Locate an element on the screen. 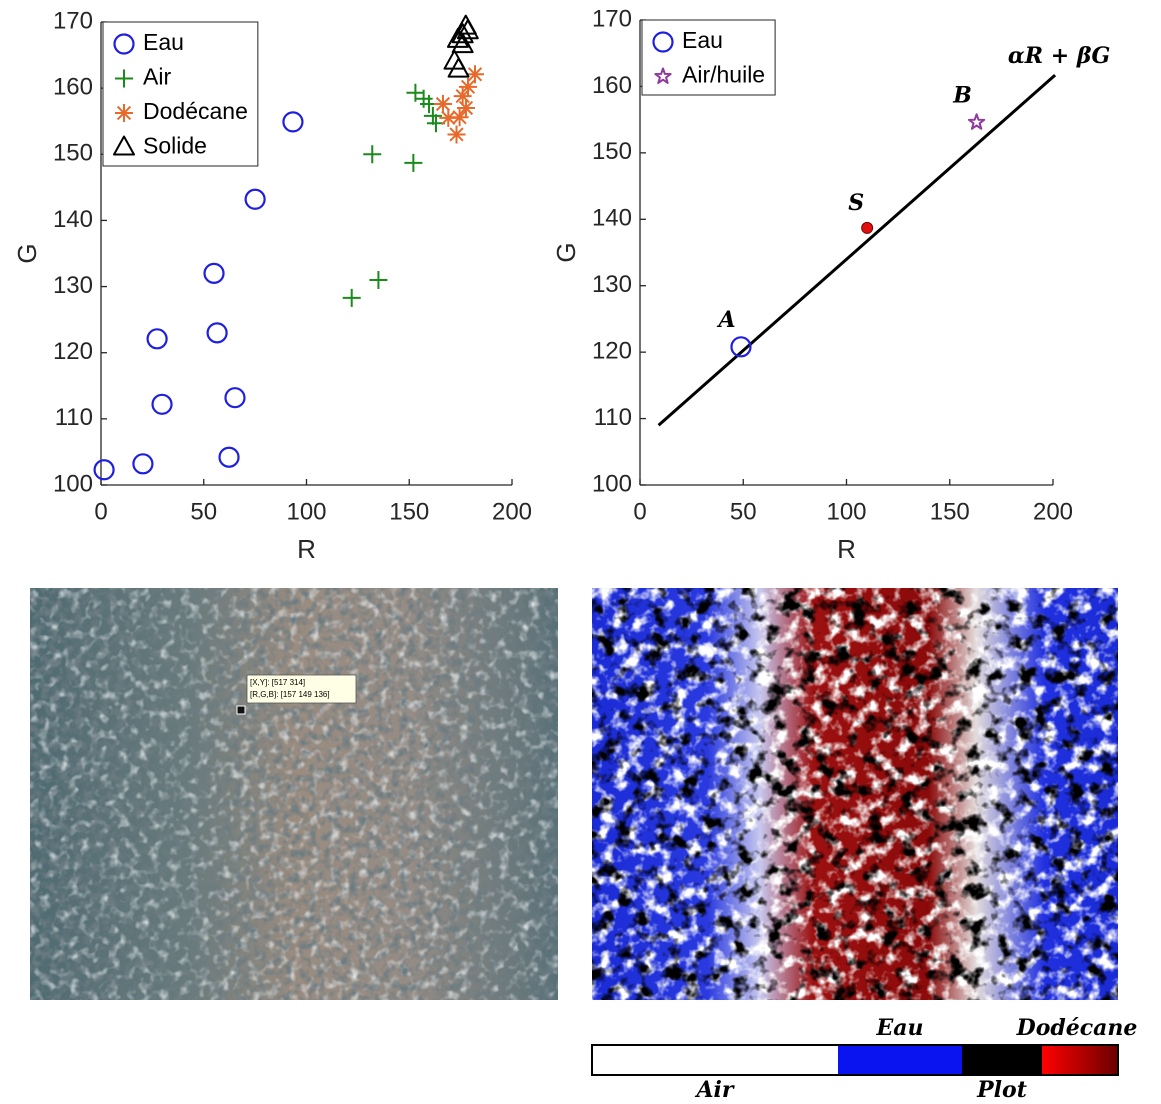  line-label: αR + βG is located at coordinates (1059, 56).